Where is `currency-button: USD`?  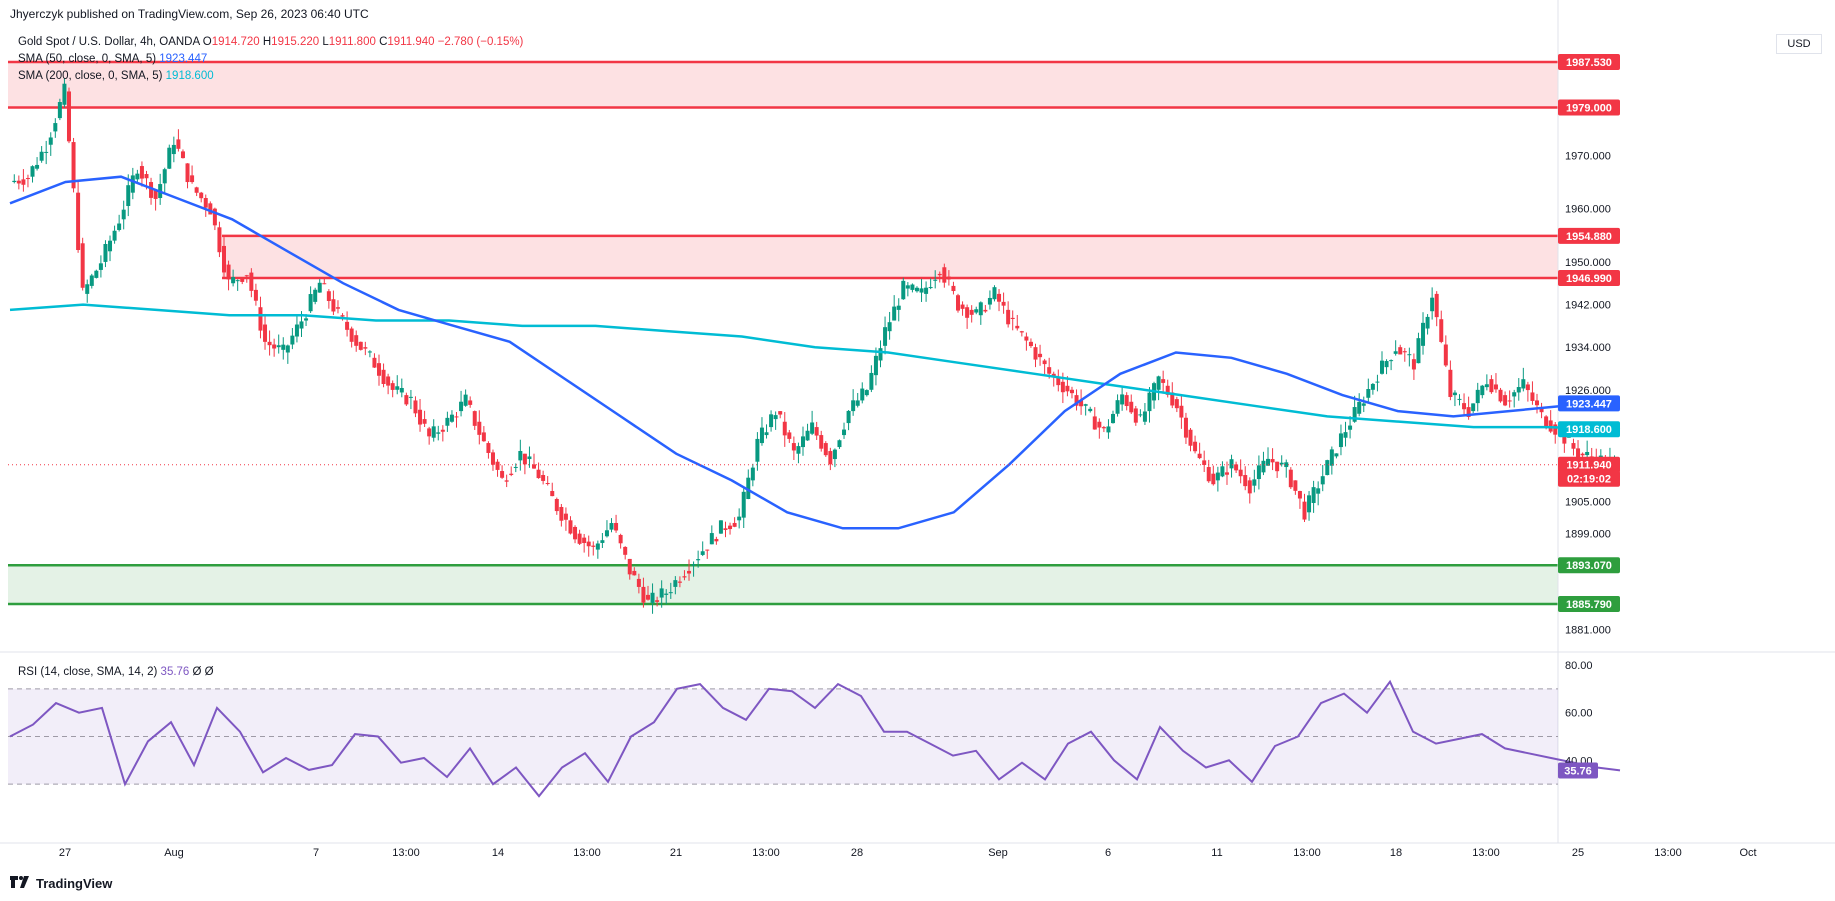 currency-button: USD is located at coordinates (1799, 44).